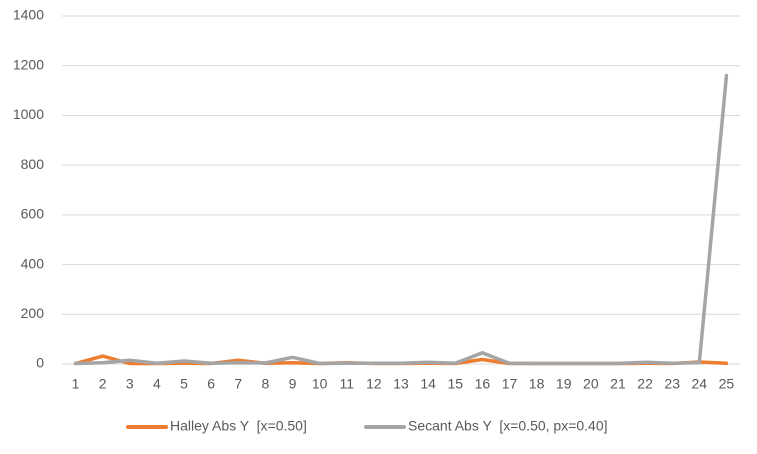  Describe the element at coordinates (28, 15) in the screenshot. I see `y-tick-label: 1400` at that location.